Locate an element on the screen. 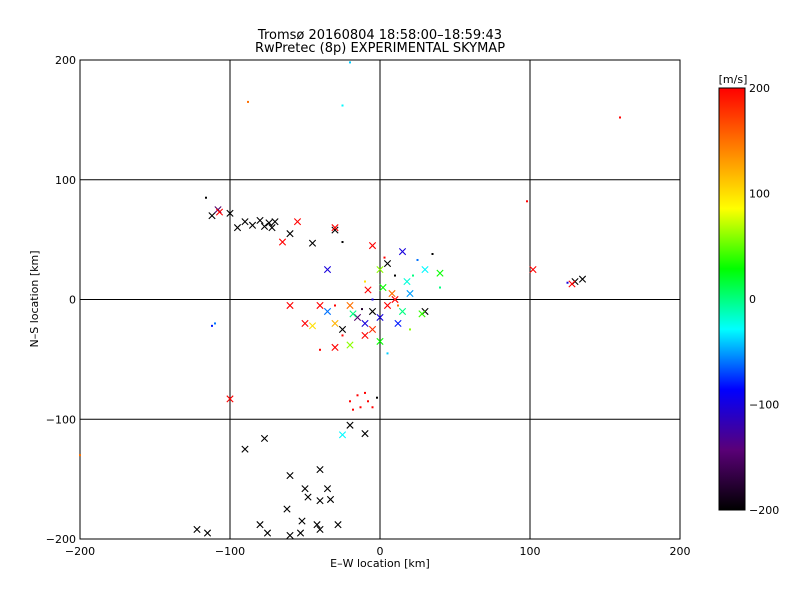 Image resolution: width=800 pixels, height=600 pixels. y-tick-labels: −200 −100 0 100 200 is located at coordinates (61, 300).